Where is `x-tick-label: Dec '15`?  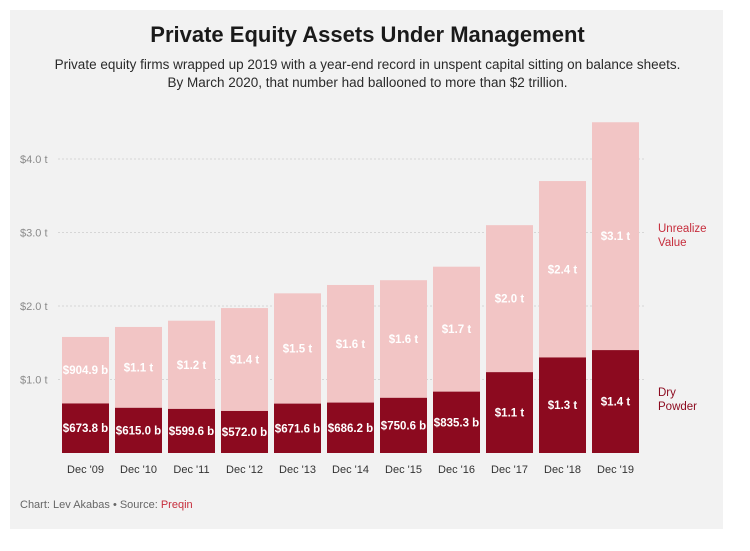 x-tick-label: Dec '15 is located at coordinates (403, 470).